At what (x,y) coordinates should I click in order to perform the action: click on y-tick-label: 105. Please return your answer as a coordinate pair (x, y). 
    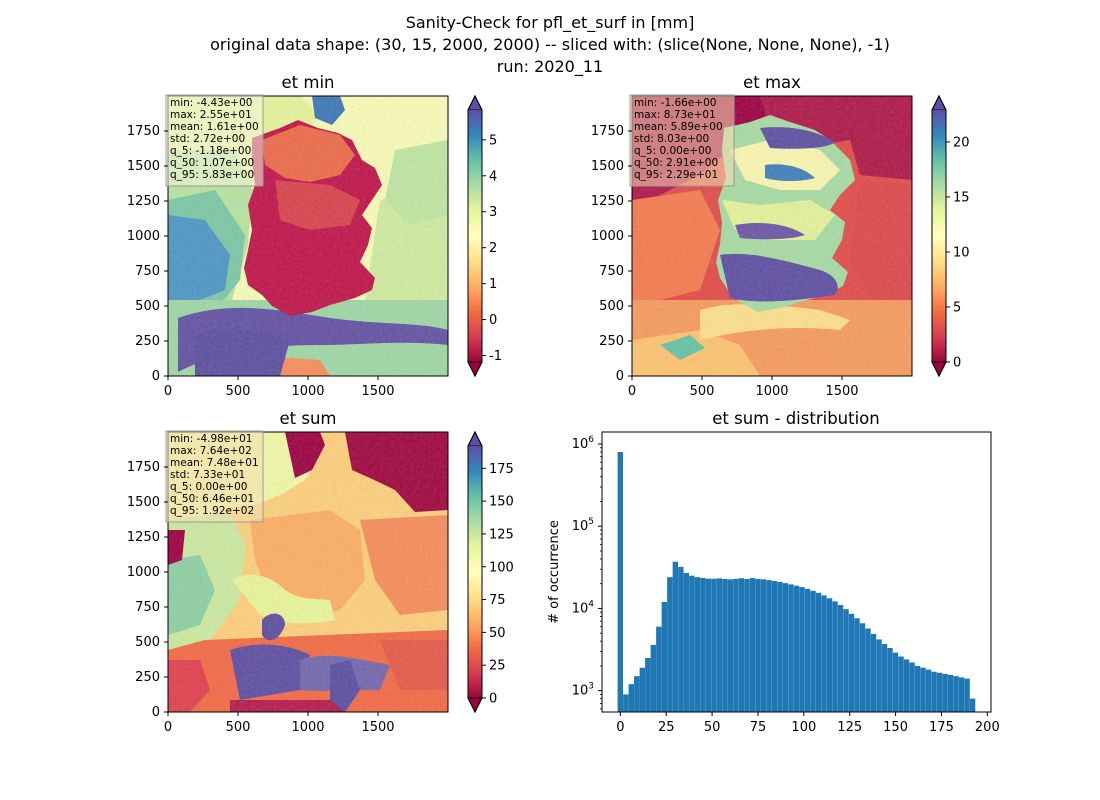
    Looking at the image, I should click on (583, 525).